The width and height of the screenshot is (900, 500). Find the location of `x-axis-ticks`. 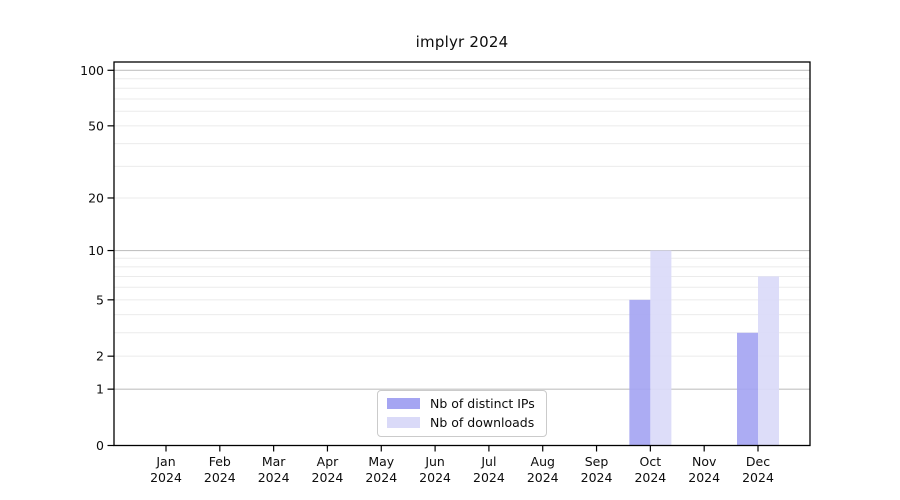

x-axis-ticks is located at coordinates (462, 448).